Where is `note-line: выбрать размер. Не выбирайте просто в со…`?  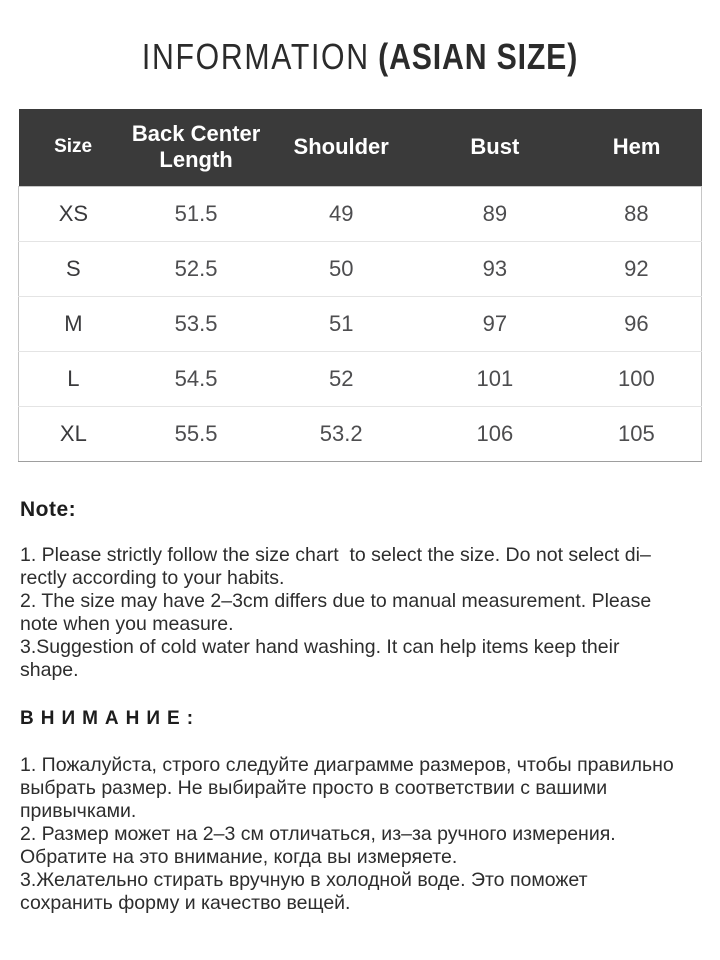 note-line: выбрать размер. Не выбирайте просто в со… is located at coordinates (314, 787).